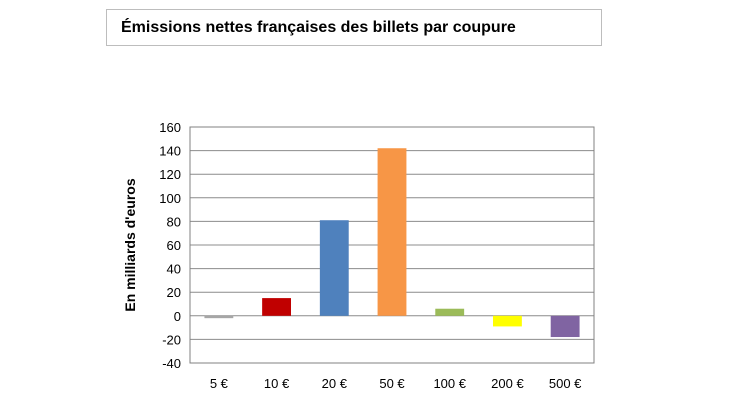  I want to click on y-tick-label: 160, so click(170, 127).